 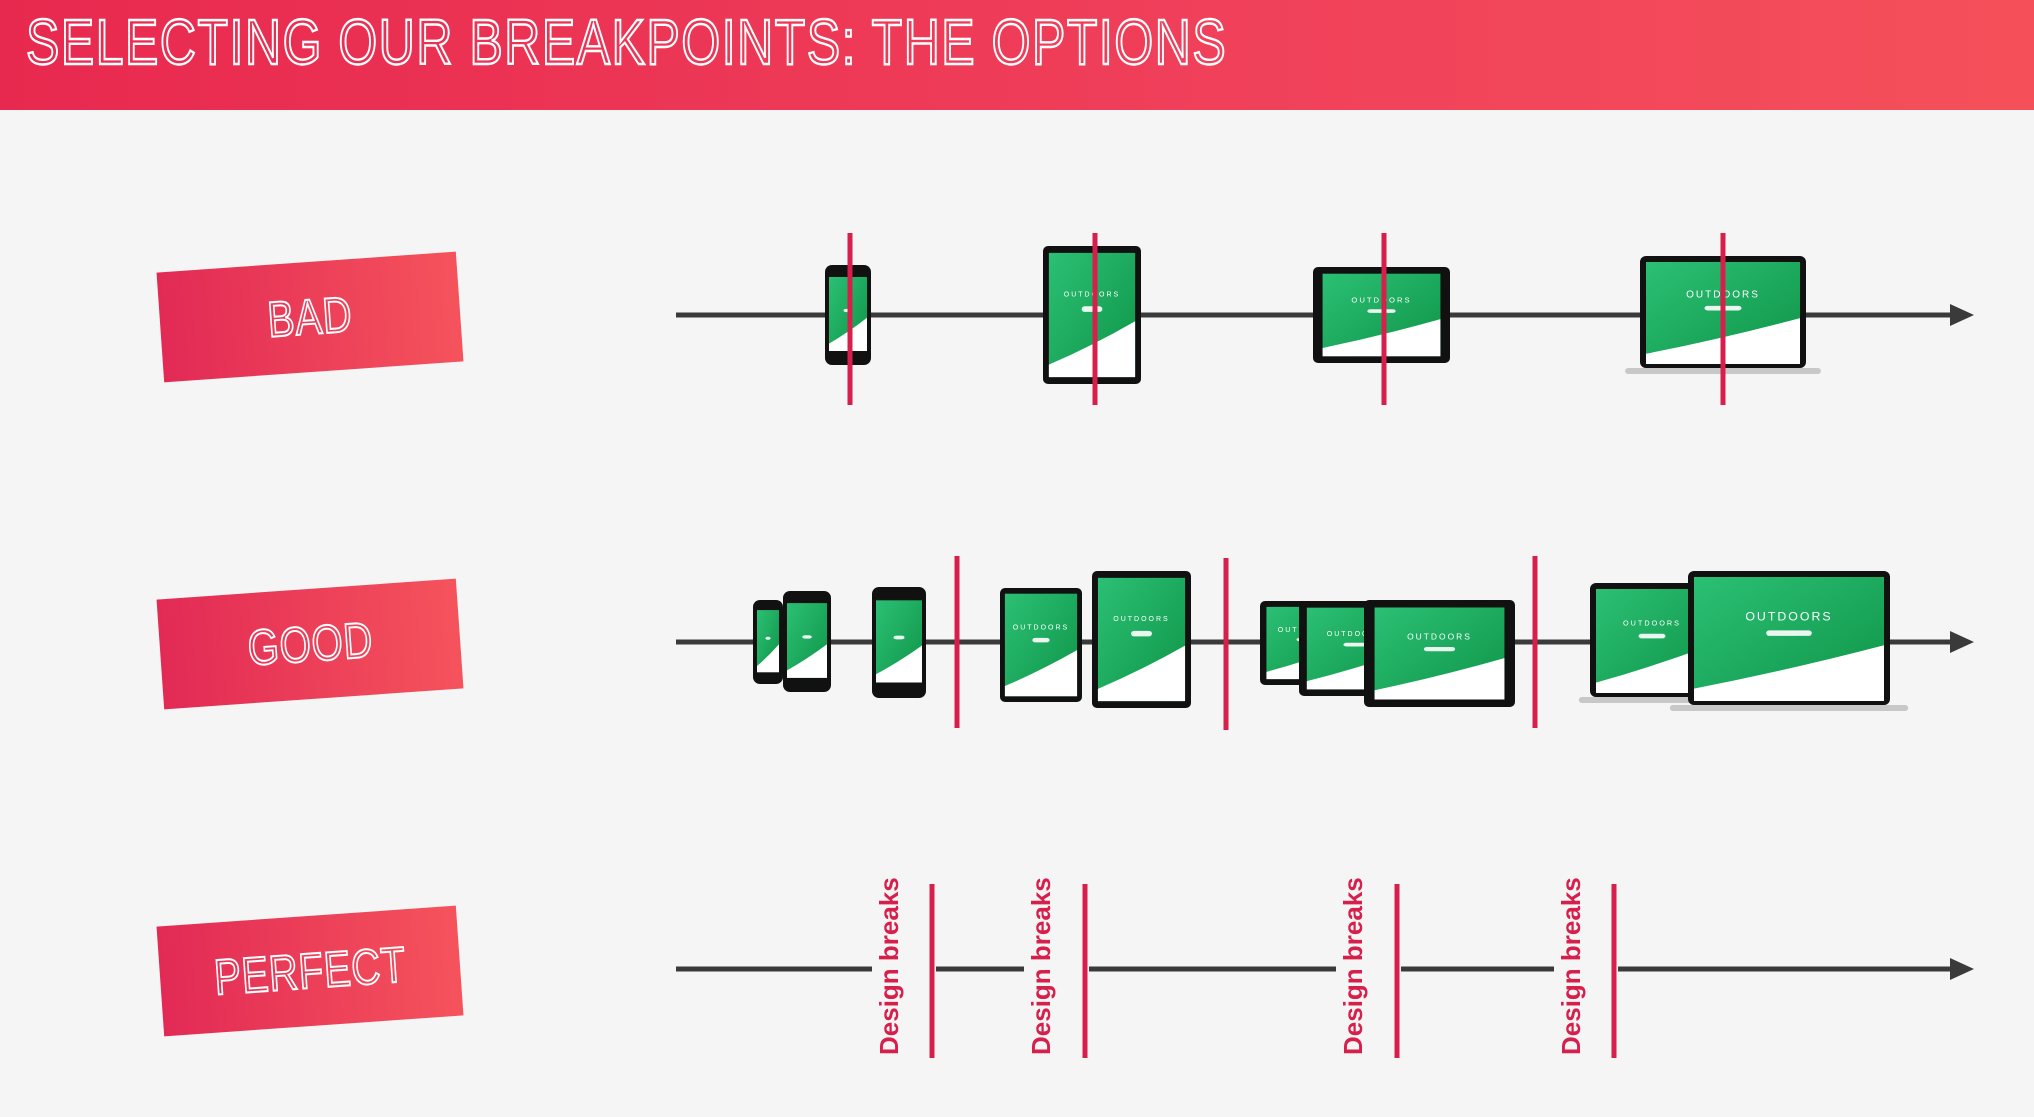 I want to click on header-banner: SELECTING OUR BREAKPOINTS: THE OPTIONS, so click(x=1017, y=55).